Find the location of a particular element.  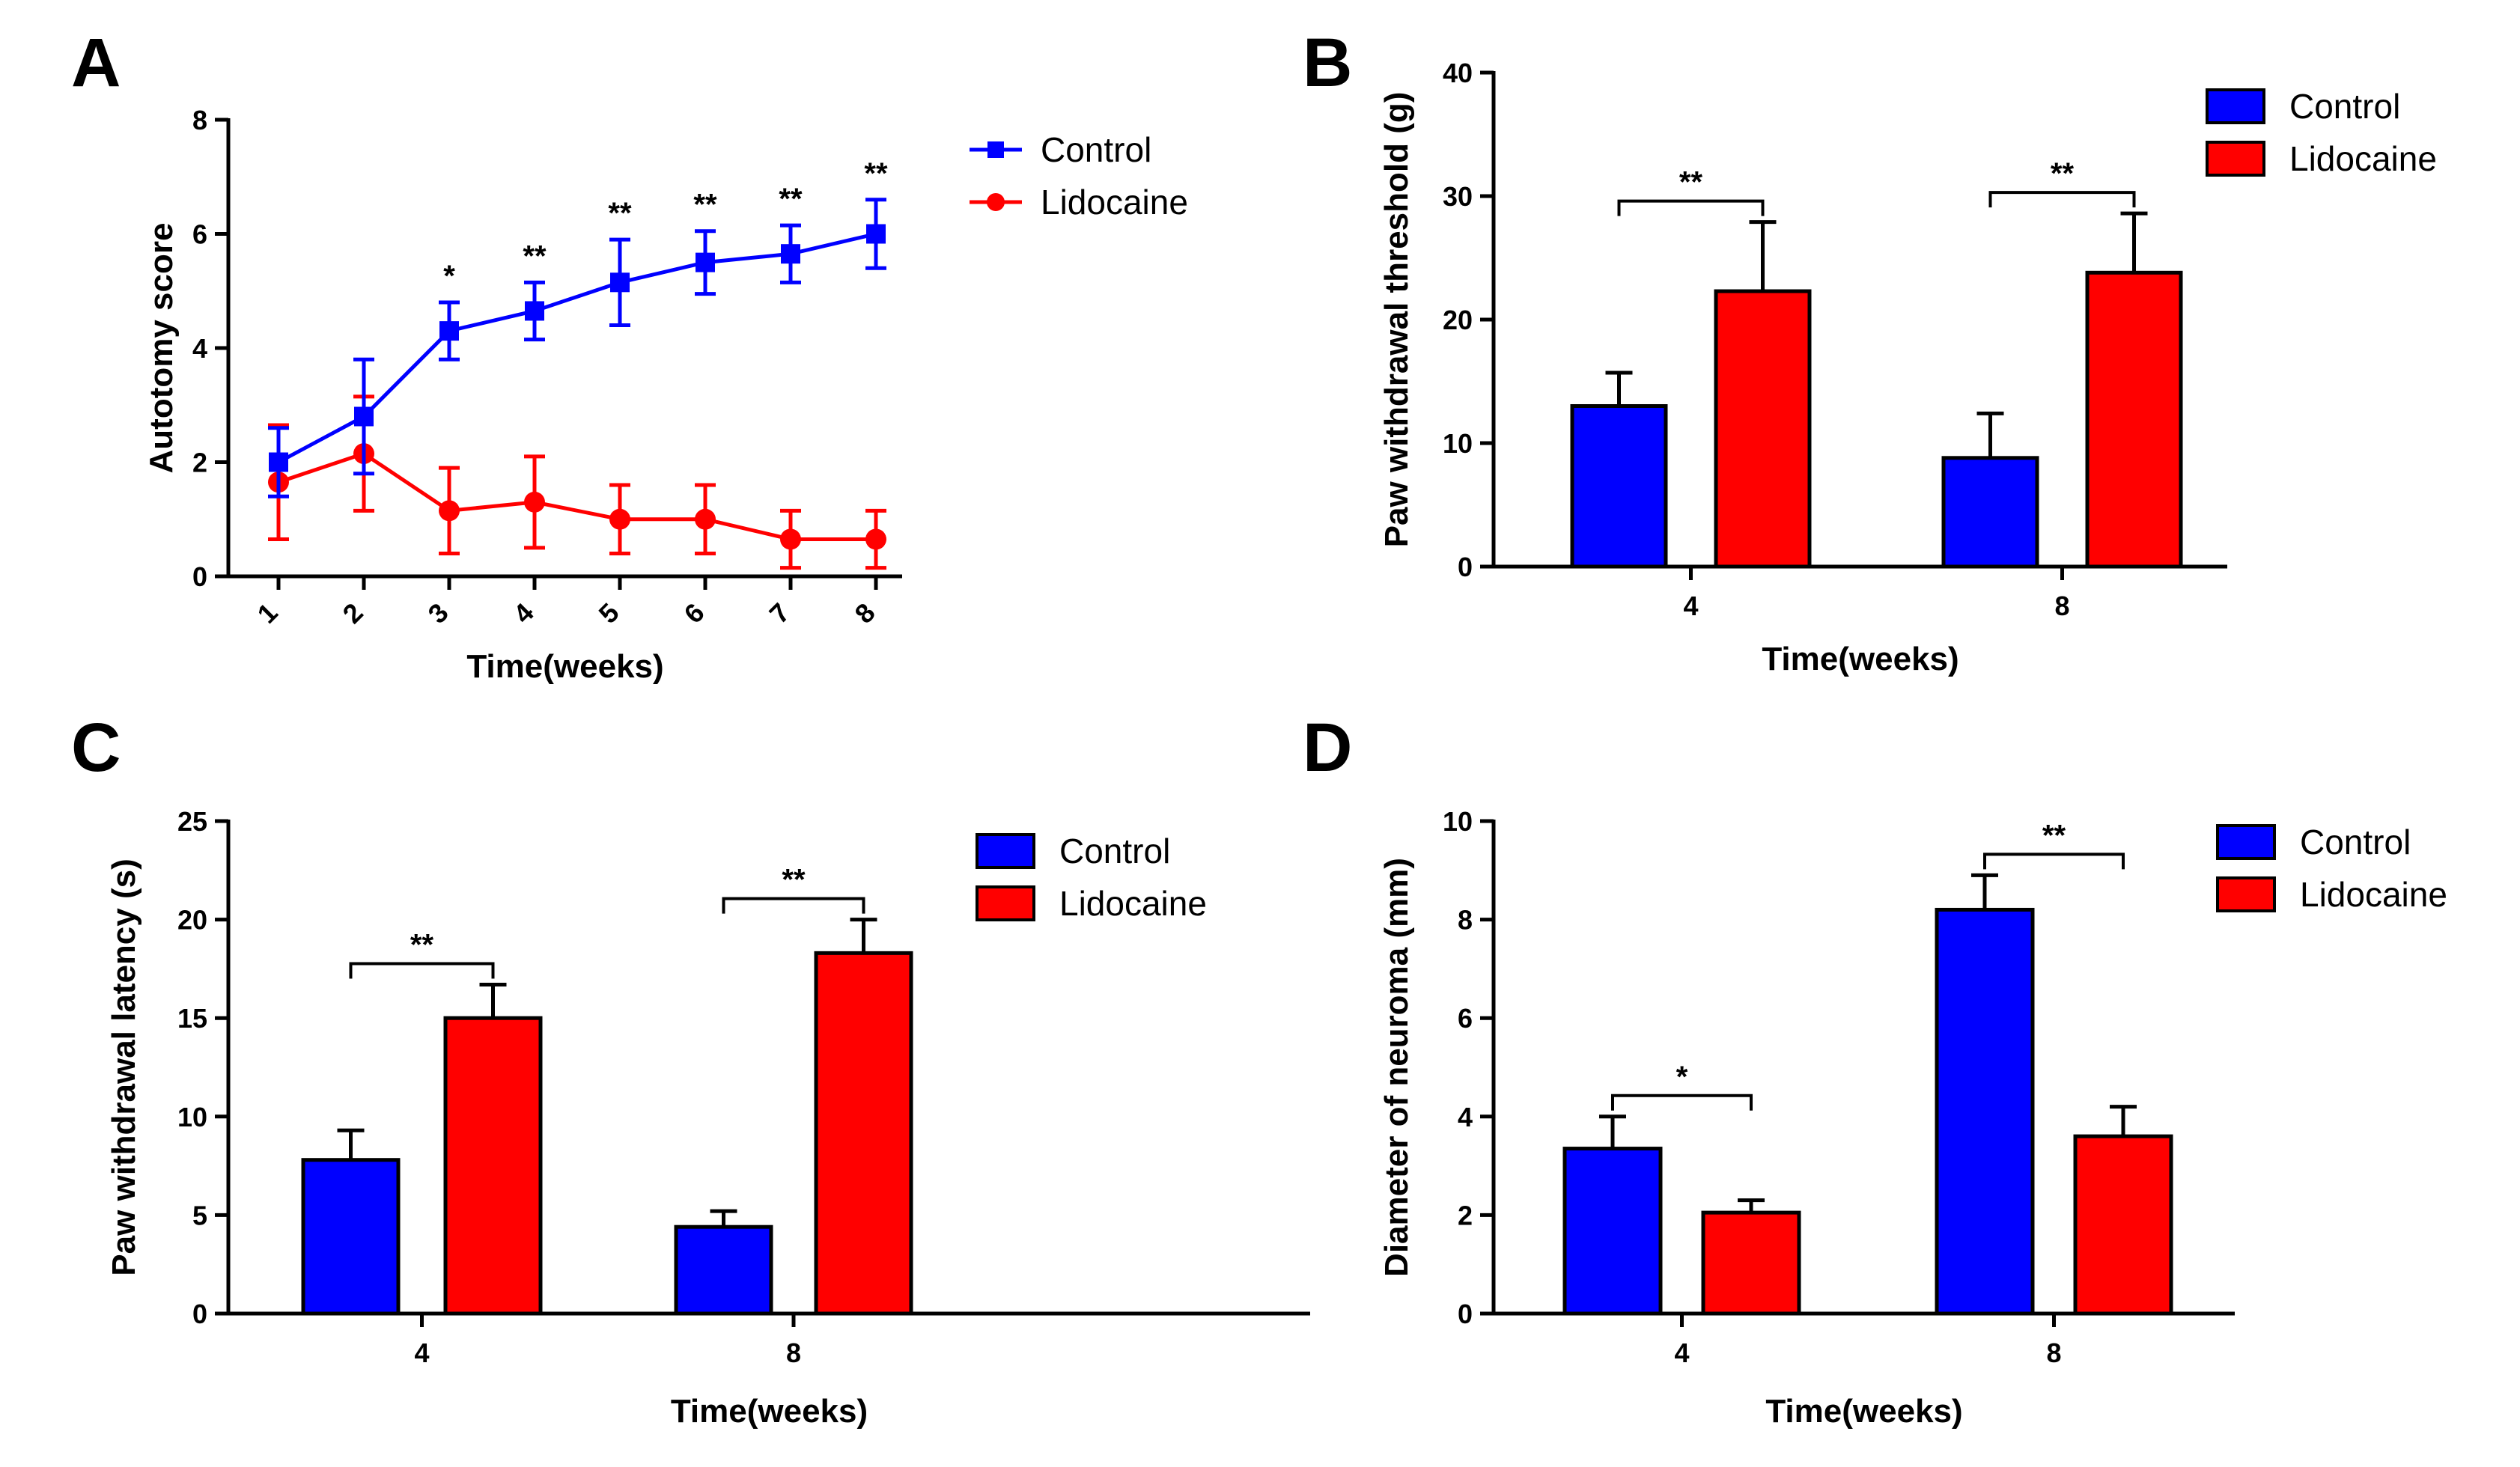

y-axis-title: Paw withdrawal latency (s) is located at coordinates (124, 1067).